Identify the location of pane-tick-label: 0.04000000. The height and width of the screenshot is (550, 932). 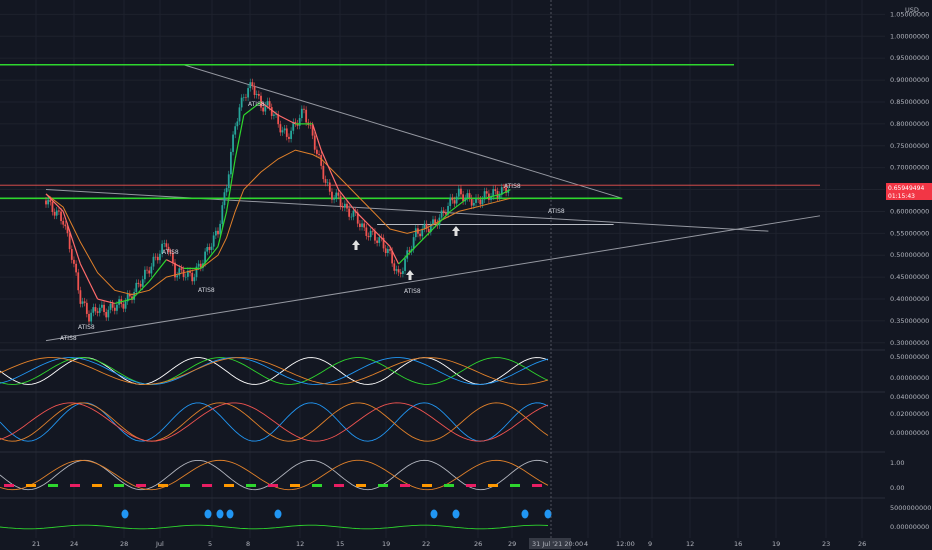
(909, 397).